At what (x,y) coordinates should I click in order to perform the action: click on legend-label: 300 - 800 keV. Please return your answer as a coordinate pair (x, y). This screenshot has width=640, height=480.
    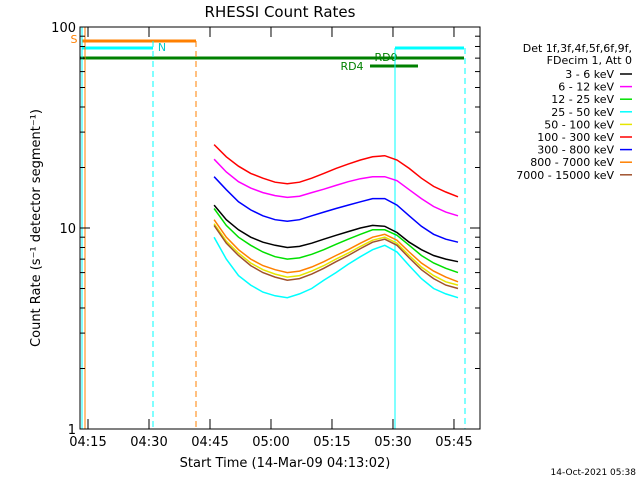
    Looking at the image, I should click on (575, 150).